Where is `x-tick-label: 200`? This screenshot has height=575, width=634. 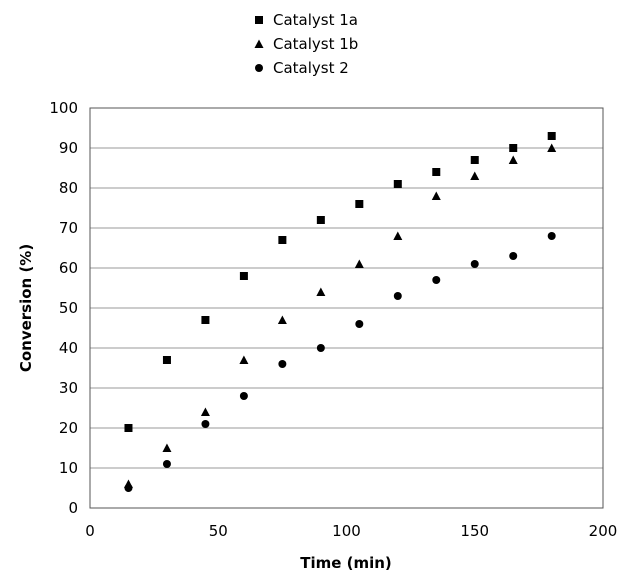 x-tick-label: 200 is located at coordinates (603, 531).